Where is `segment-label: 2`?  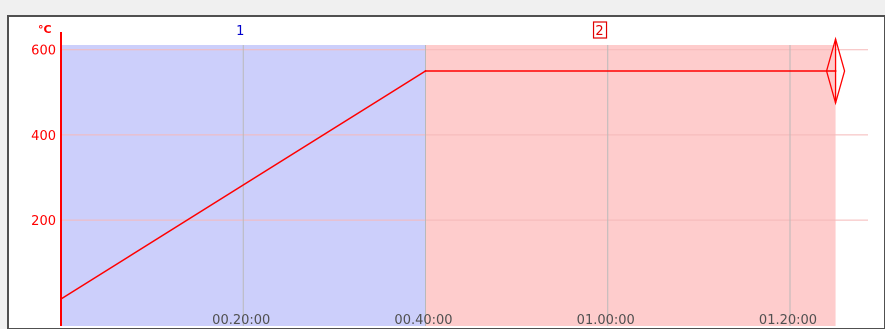 segment-label: 2 is located at coordinates (599, 31).